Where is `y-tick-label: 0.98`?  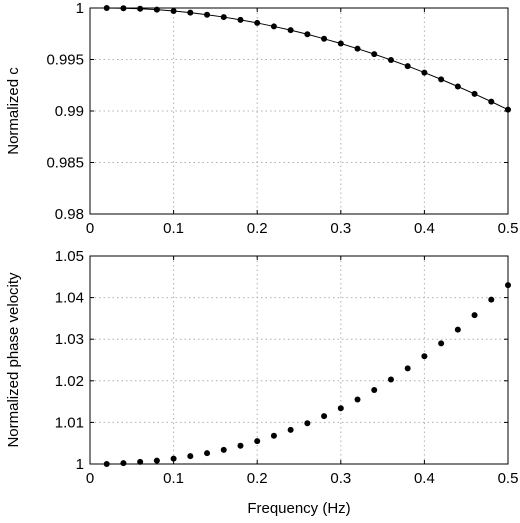
y-tick-label: 0.98 is located at coordinates (69, 214).